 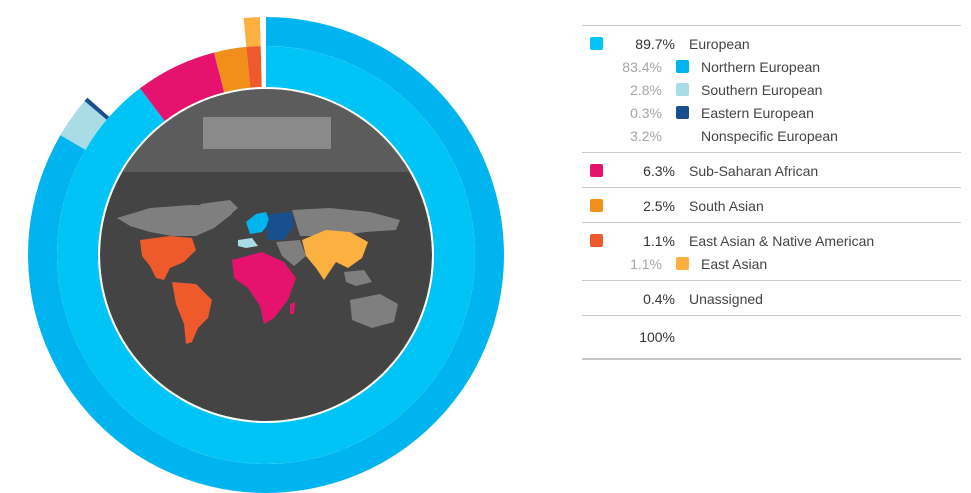 I want to click on legend-subrow-northern-european: 83.4% Northern European, so click(x=771, y=66).